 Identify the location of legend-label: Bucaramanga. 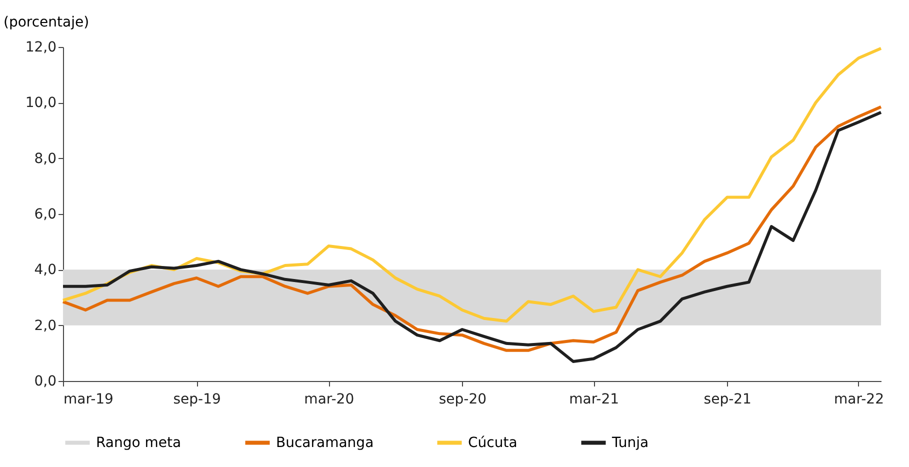
(325, 442).